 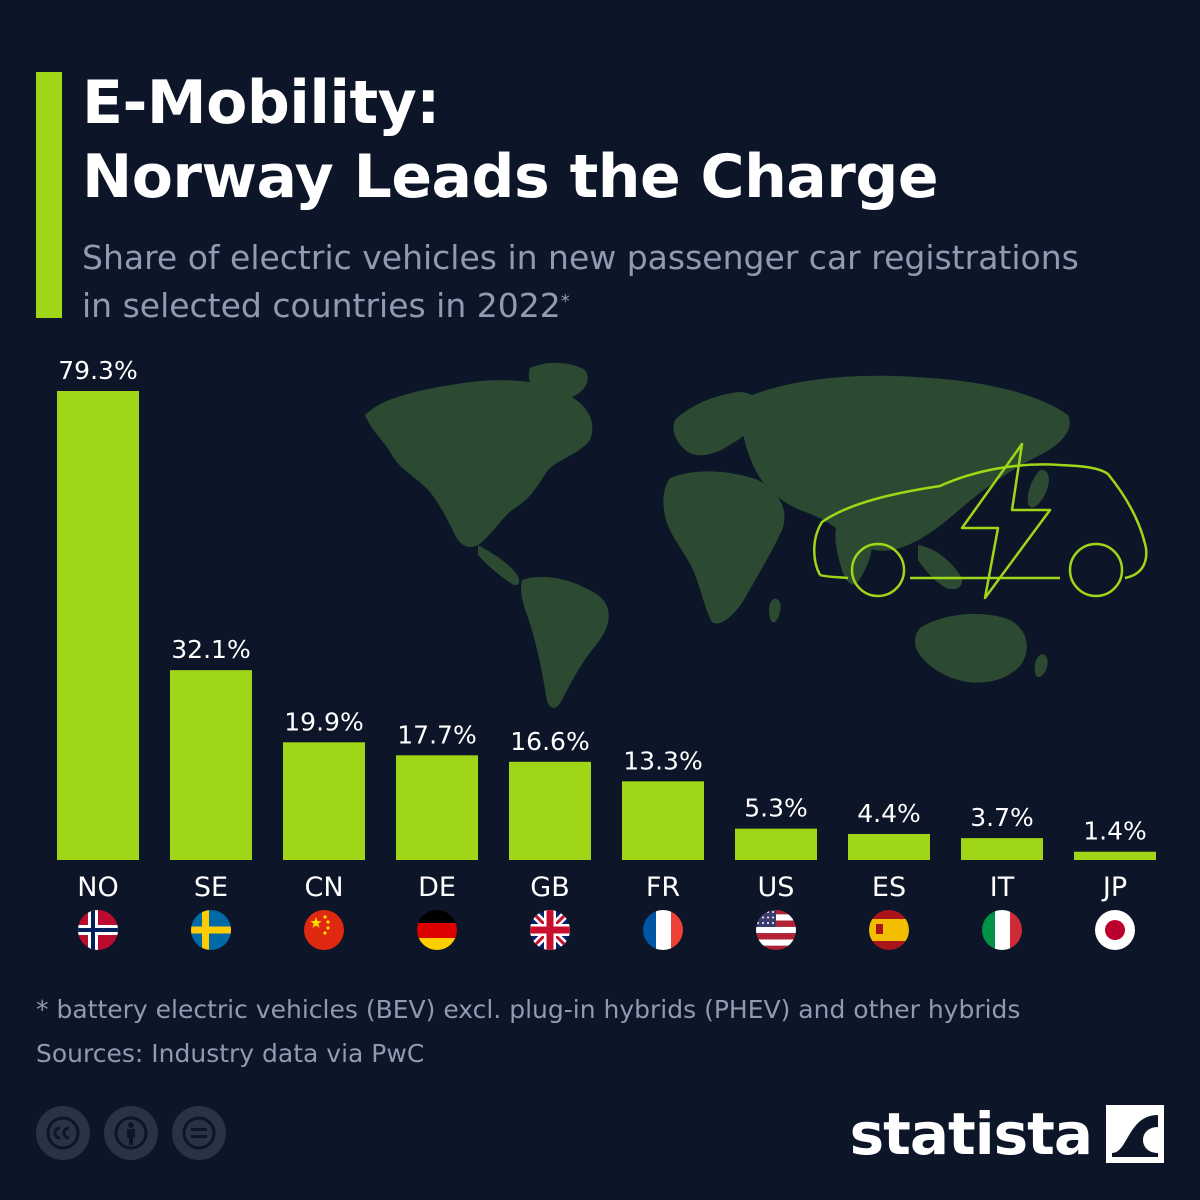 What do you see at coordinates (889, 813) in the screenshot?
I see `value-label-es: 4.4%` at bounding box center [889, 813].